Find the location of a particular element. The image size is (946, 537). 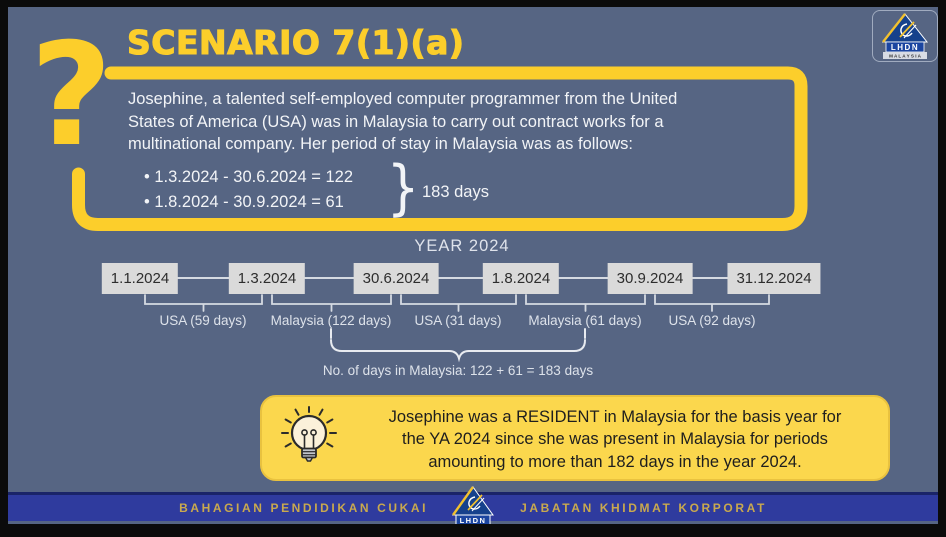

lightbulb-icon is located at coordinates (309, 434).